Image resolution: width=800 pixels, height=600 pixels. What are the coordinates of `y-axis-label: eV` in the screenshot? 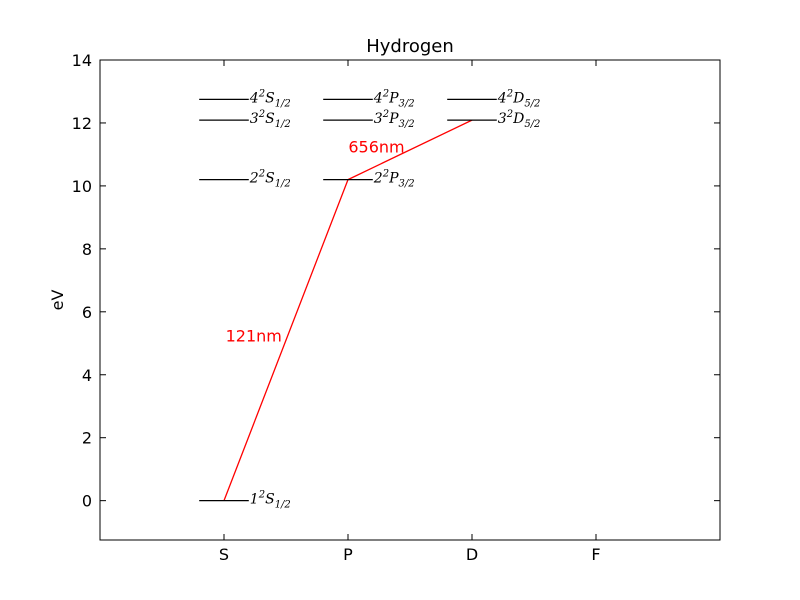 It's located at (57, 300).